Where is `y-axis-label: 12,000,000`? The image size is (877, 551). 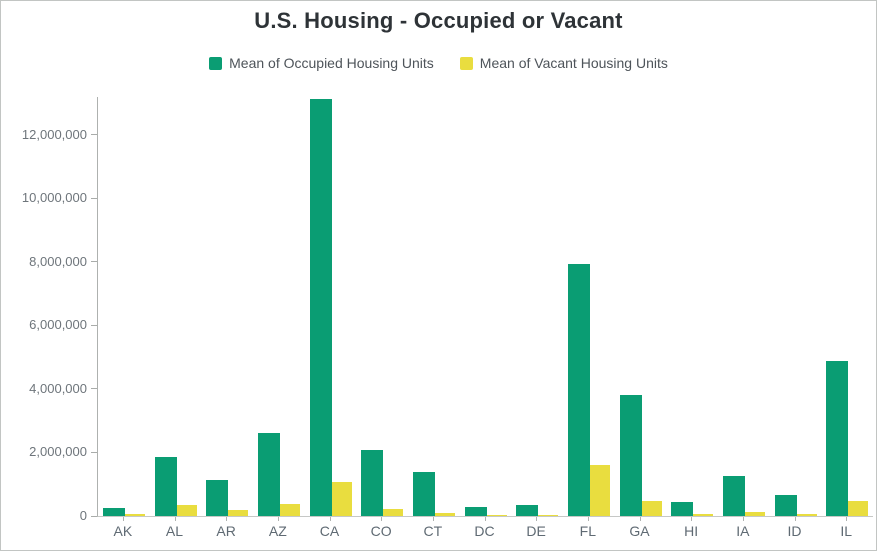 y-axis-label: 12,000,000 is located at coordinates (54, 134).